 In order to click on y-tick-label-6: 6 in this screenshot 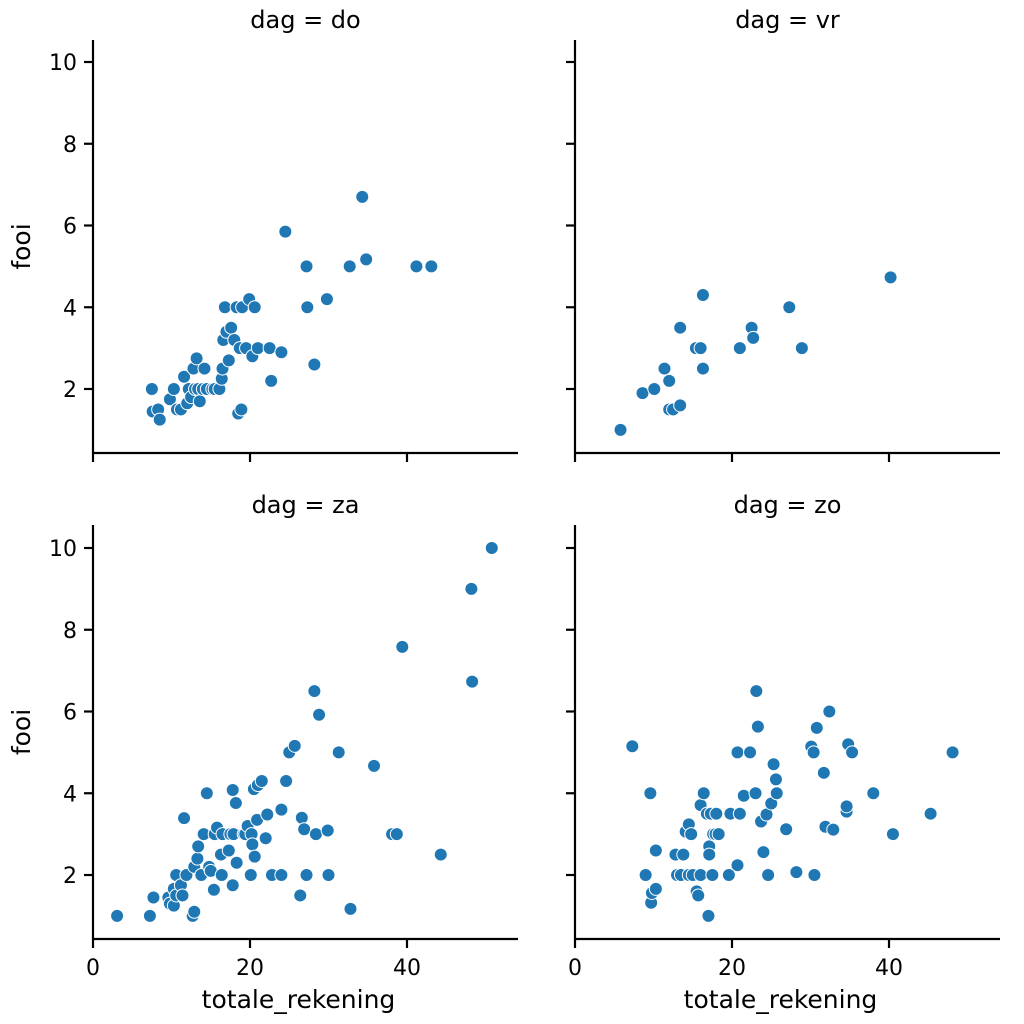, I will do `click(70, 227)`.